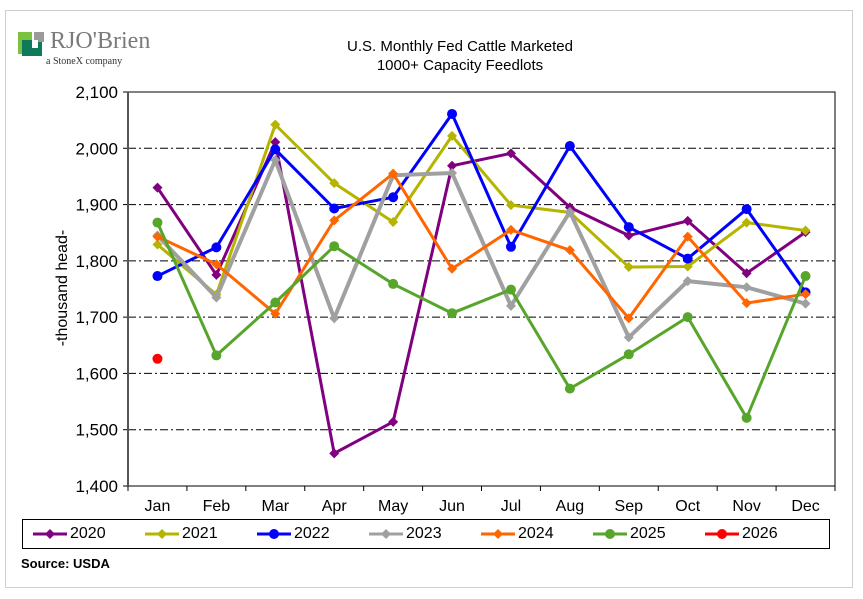 The height and width of the screenshot is (599, 863). What do you see at coordinates (536, 533) in the screenshot?
I see `legend-label: 2024` at bounding box center [536, 533].